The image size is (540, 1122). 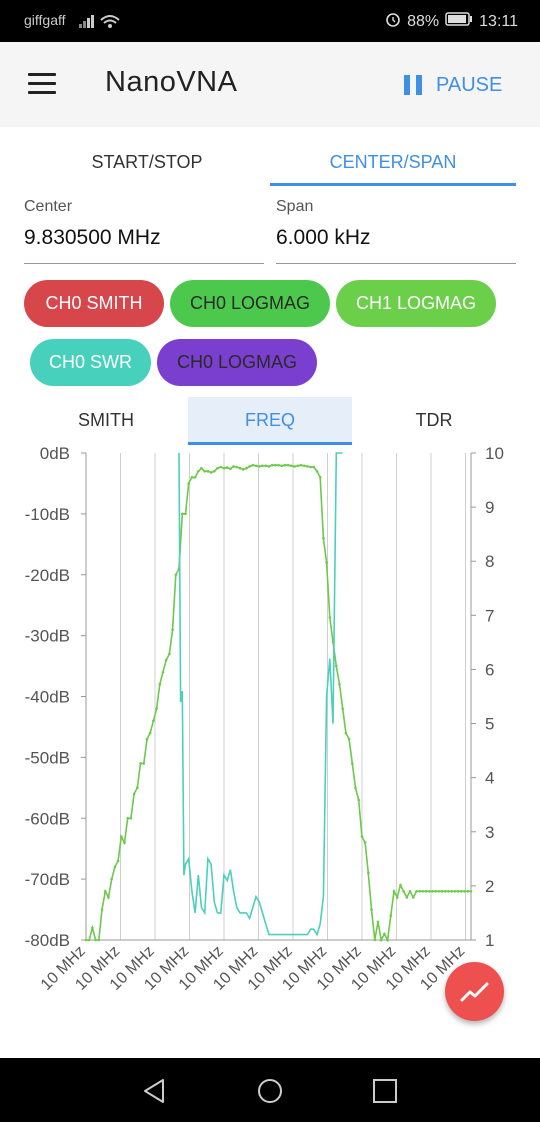 What do you see at coordinates (55, 453) in the screenshot?
I see `left-tick-label: 0dB` at bounding box center [55, 453].